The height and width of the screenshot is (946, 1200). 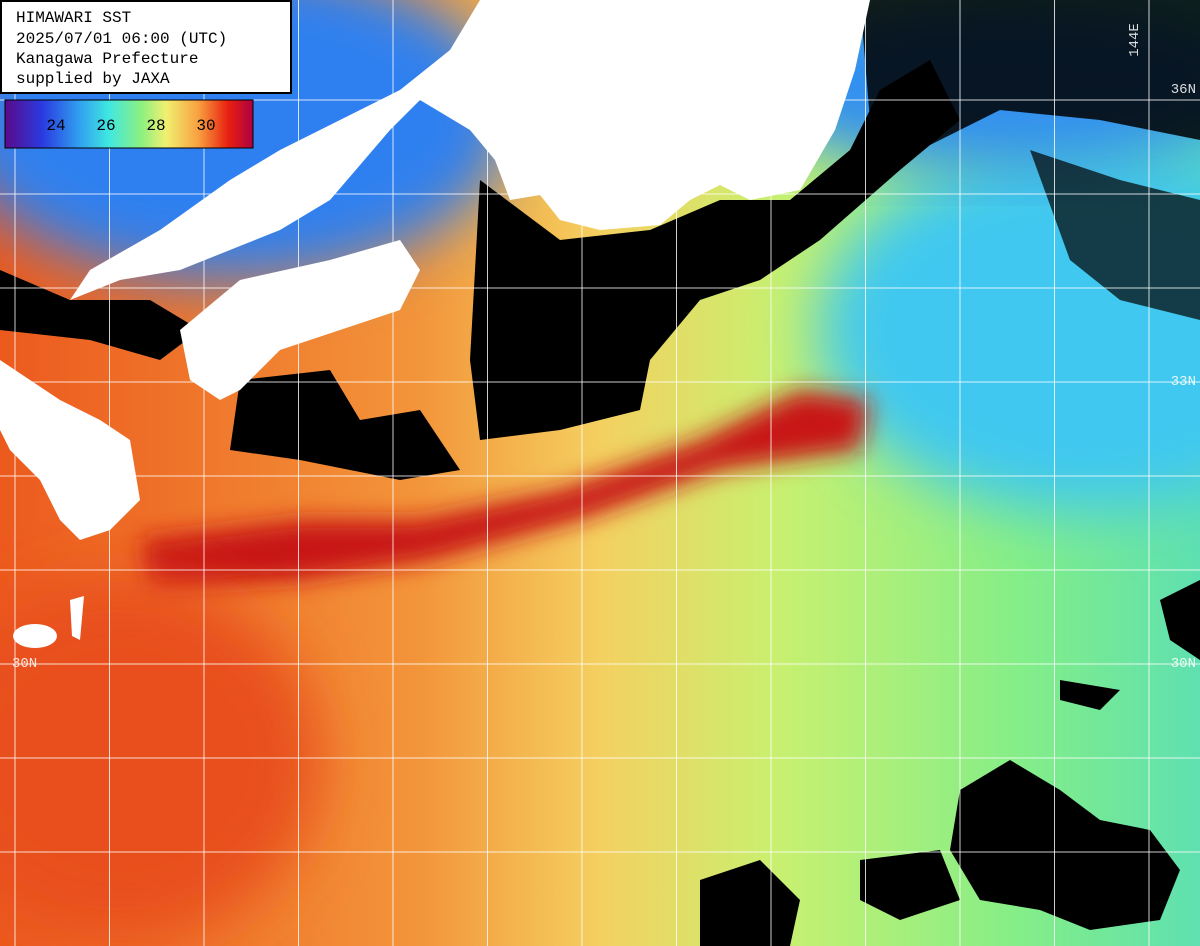 I want to click on colorbar-label: 28, so click(x=155, y=126).